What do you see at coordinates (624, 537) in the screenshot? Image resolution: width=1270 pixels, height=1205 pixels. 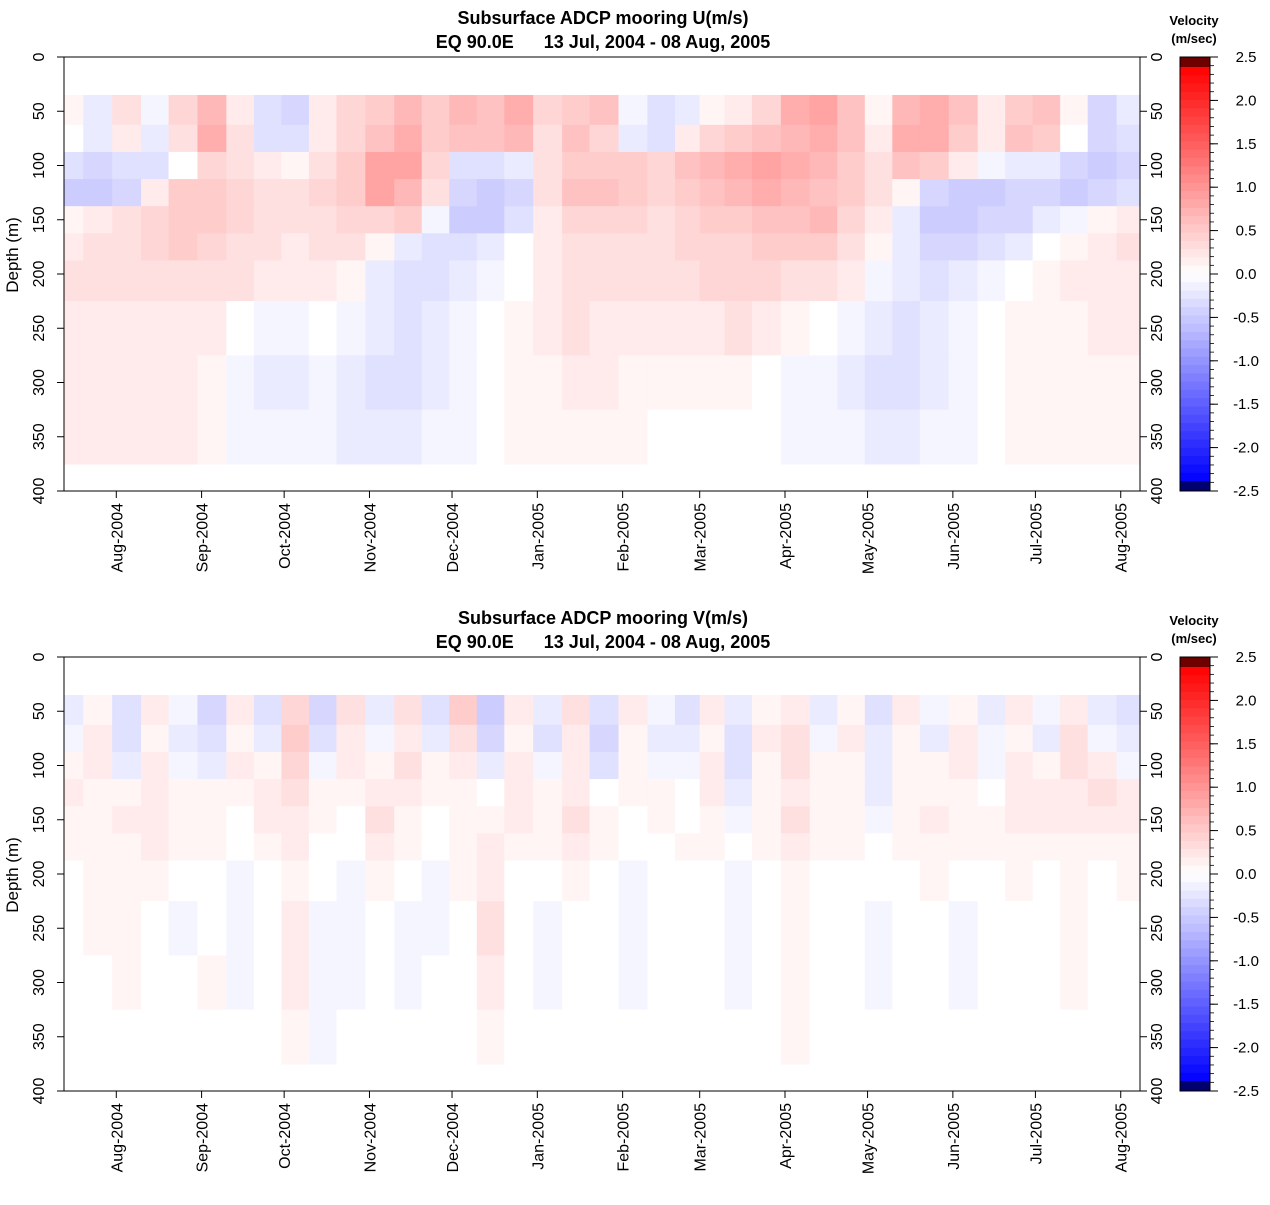 I see `u-x-tick-label: Feb-2005` at bounding box center [624, 537].